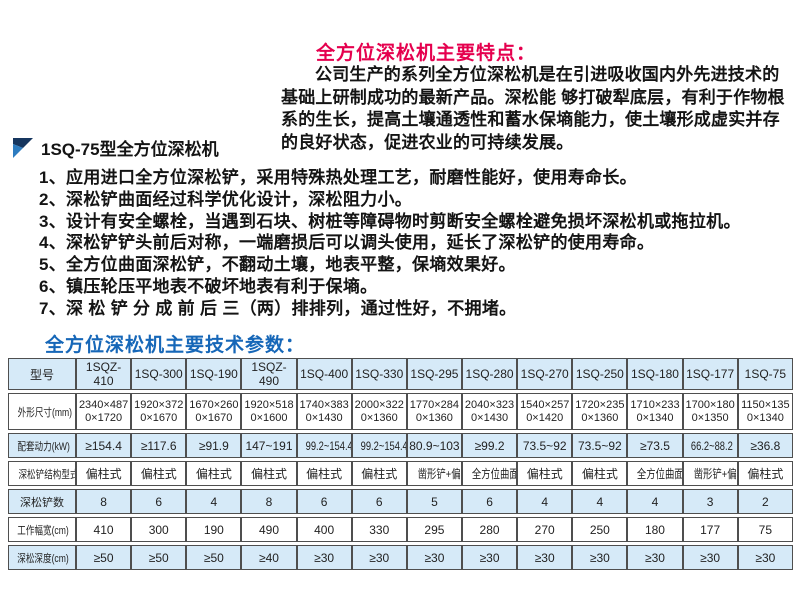 The width and height of the screenshot is (800, 600). What do you see at coordinates (600, 529) in the screenshot?
I see `param-cell: 250` at bounding box center [600, 529].